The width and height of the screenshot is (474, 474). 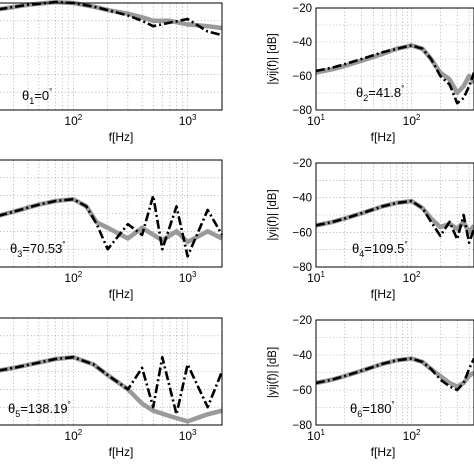 I want to click on subplot-5: θ5=138.19°101102103f[Hz], so click(x=112, y=388).